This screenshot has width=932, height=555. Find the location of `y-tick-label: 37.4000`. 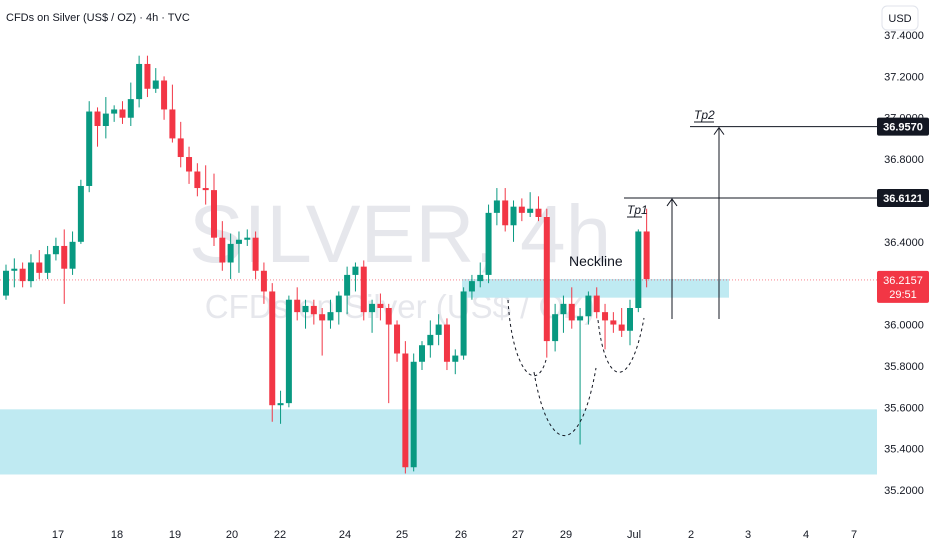

y-tick-label: 37.4000 is located at coordinates (904, 36).